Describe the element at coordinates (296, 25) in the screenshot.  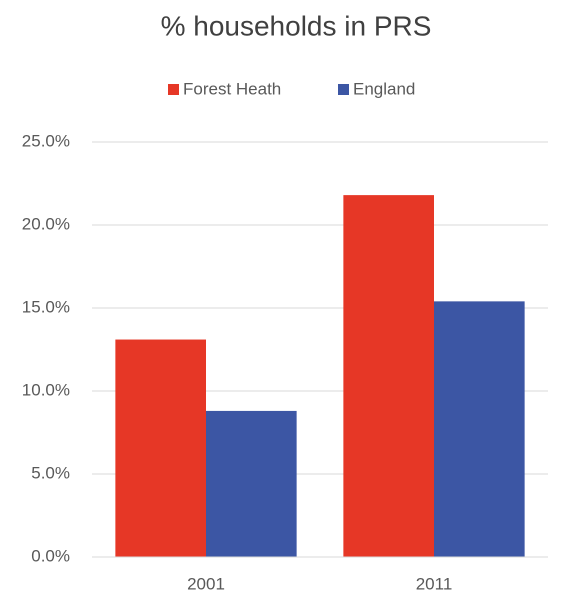
I see `chart-title: % households in PRS` at that location.